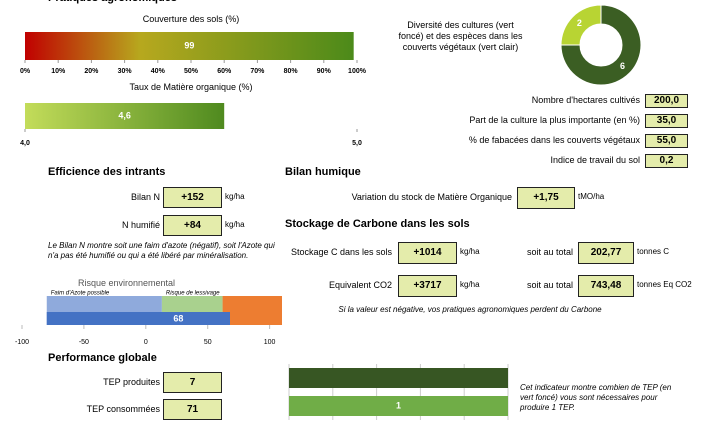 Image resolution: width=713 pixels, height=433 pixels. What do you see at coordinates (123, 408) in the screenshot?
I see `row-label: TEP consommées` at bounding box center [123, 408].